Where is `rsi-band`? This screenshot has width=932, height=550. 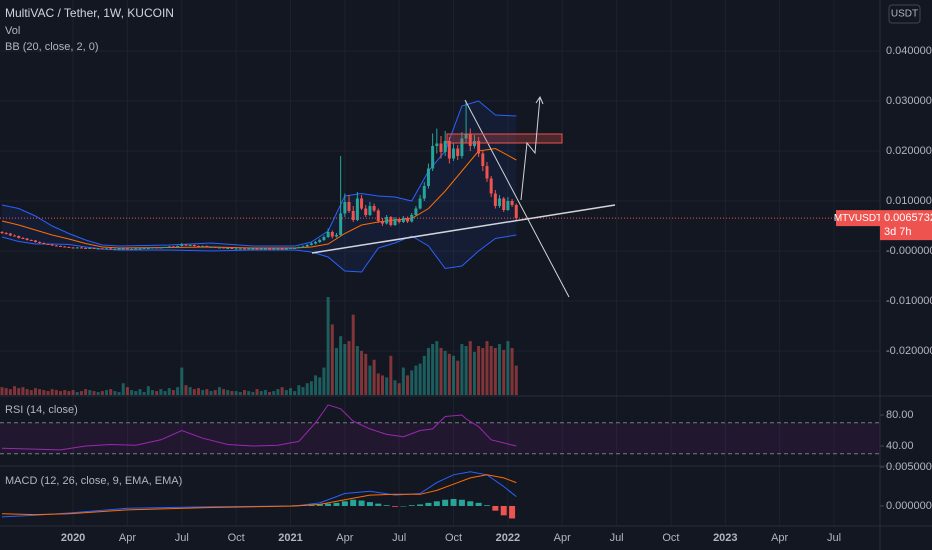 rsi-band is located at coordinates (440, 438).